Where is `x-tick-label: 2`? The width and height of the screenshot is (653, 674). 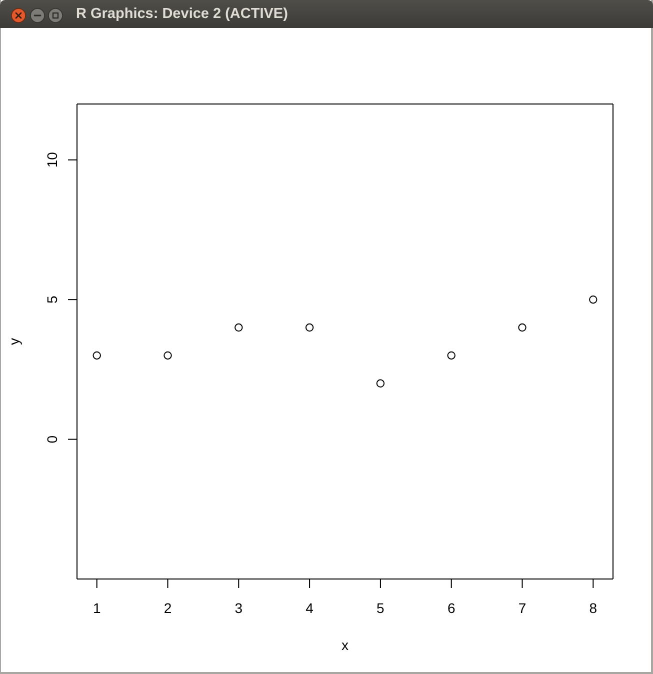
x-tick-label: 2 is located at coordinates (168, 608).